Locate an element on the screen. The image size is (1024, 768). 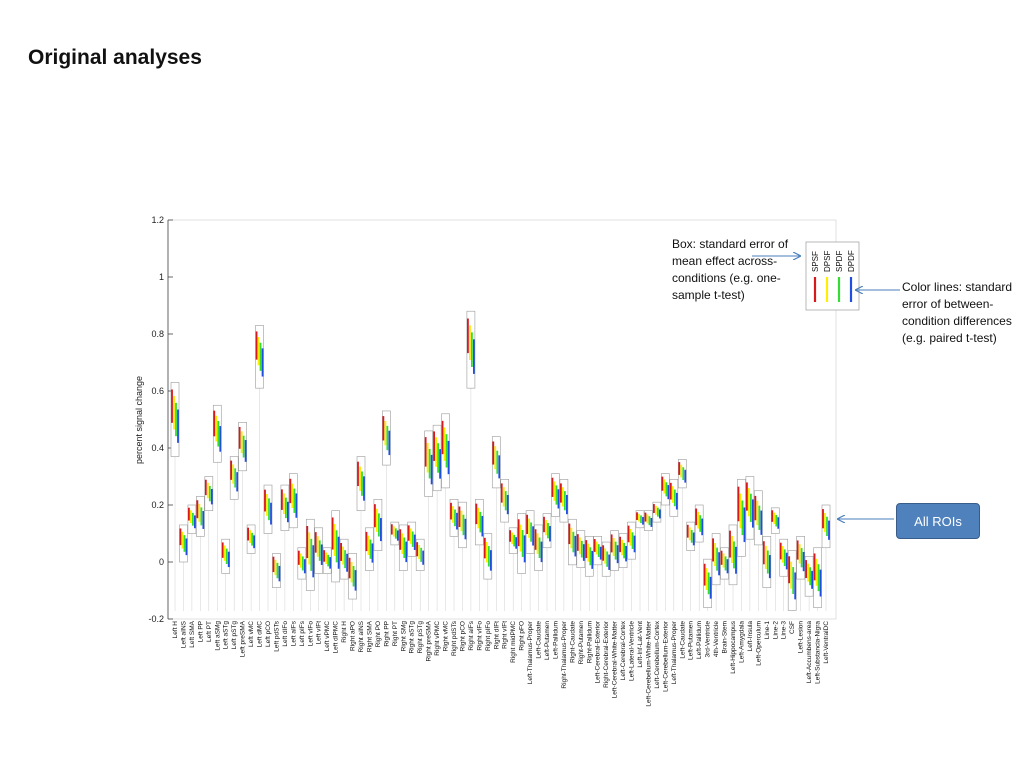
x-tick-label: Left pIFs is located at coordinates (302, 633).